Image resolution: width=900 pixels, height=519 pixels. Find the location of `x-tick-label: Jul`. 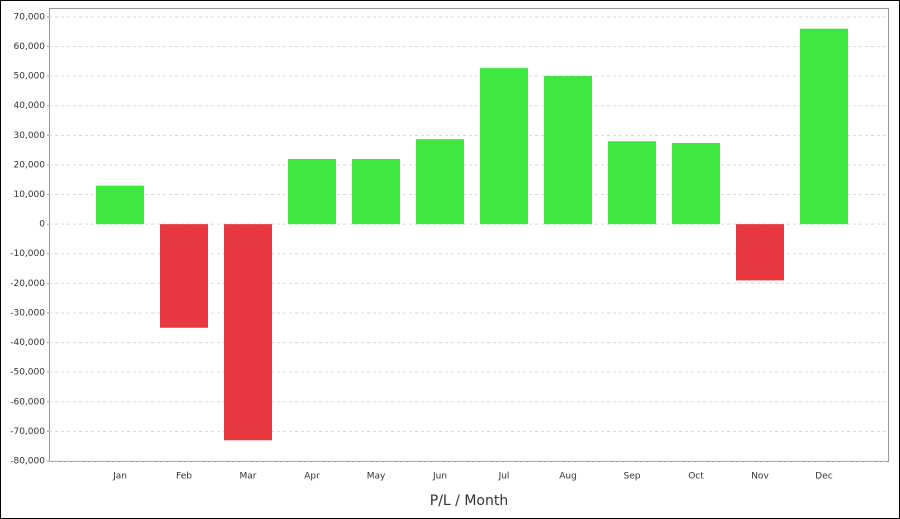

x-tick-label: Jul is located at coordinates (504, 477).